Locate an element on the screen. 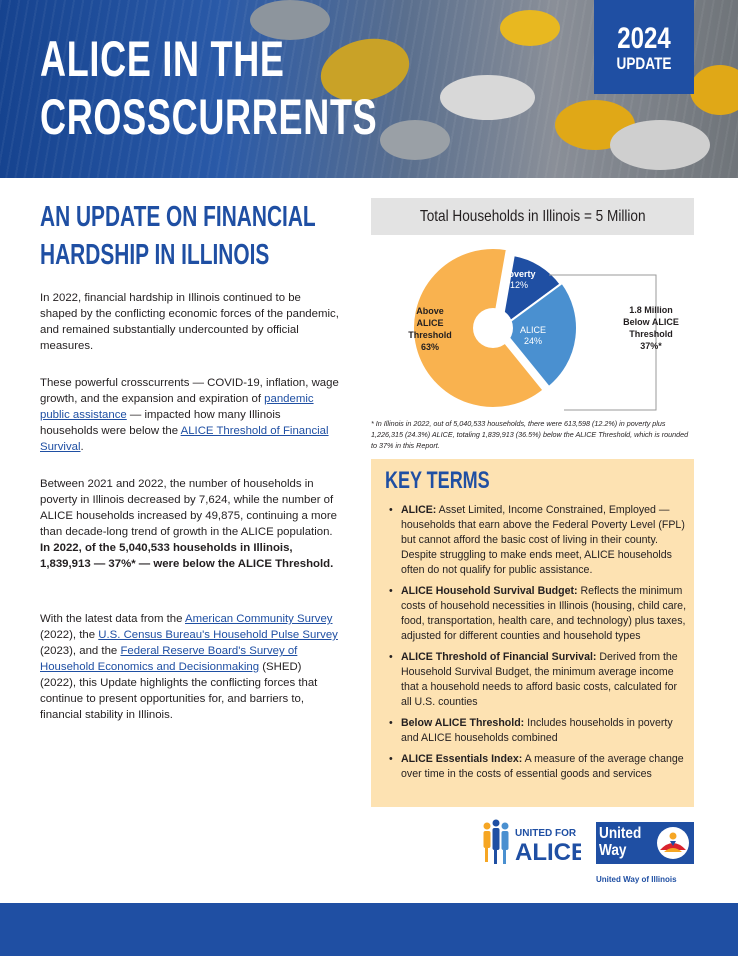  link-pandemic-assistance: pandemic public assistance is located at coordinates (177, 407).